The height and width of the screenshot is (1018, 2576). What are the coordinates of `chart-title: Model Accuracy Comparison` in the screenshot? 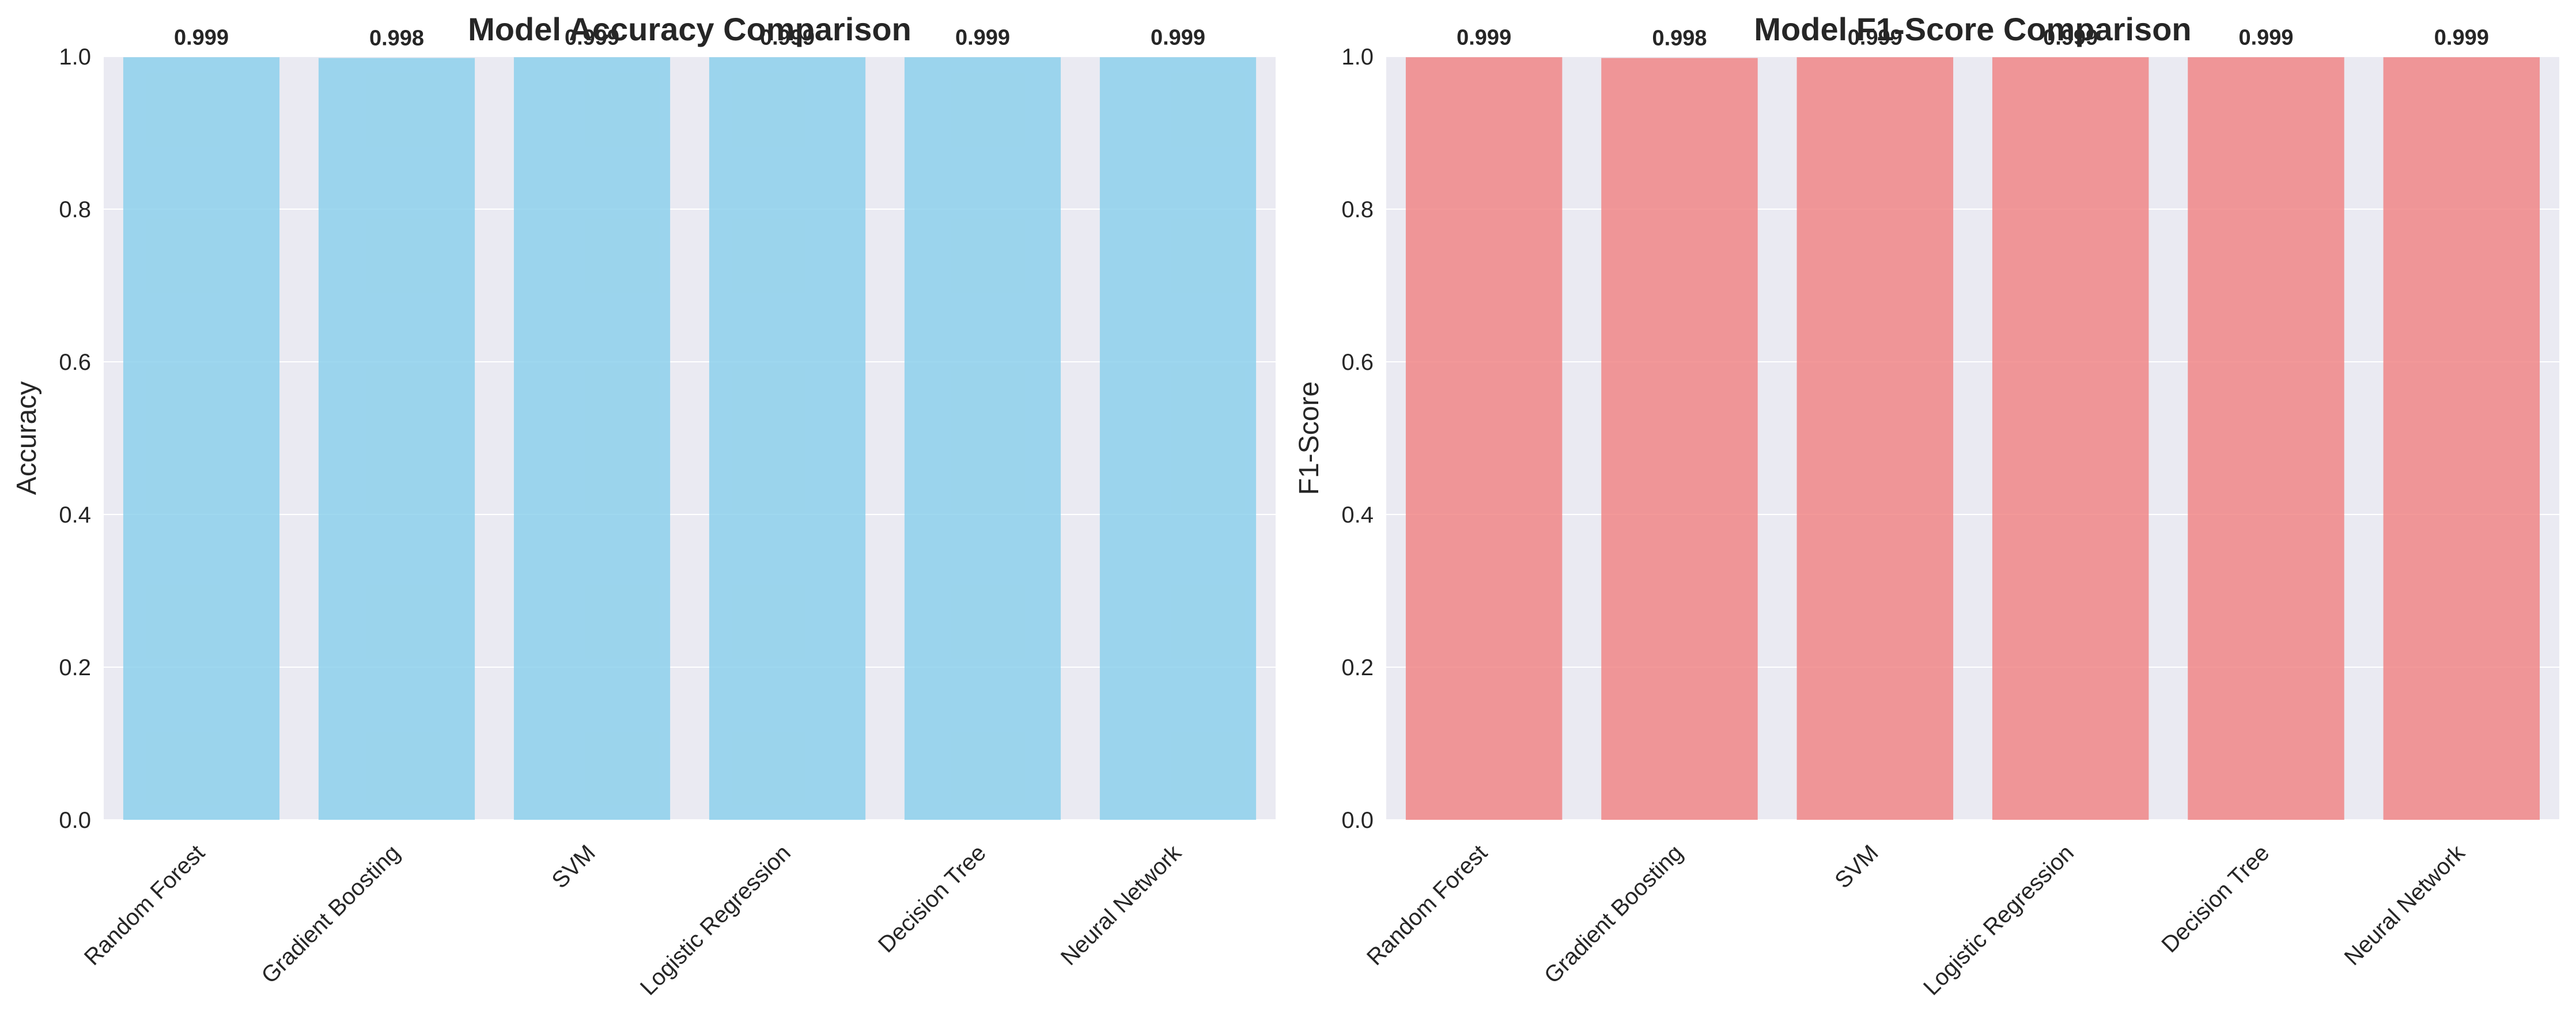 It's located at (689, 29).